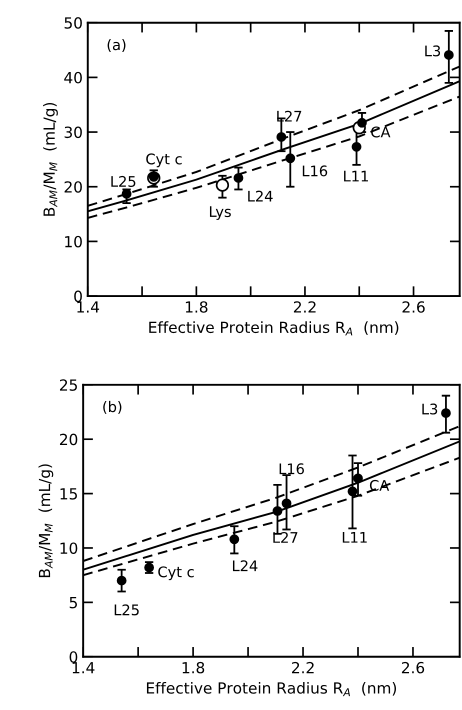  What do you see at coordinates (68, 385) in the screenshot?
I see `y-tick-label: 25` at bounding box center [68, 385].